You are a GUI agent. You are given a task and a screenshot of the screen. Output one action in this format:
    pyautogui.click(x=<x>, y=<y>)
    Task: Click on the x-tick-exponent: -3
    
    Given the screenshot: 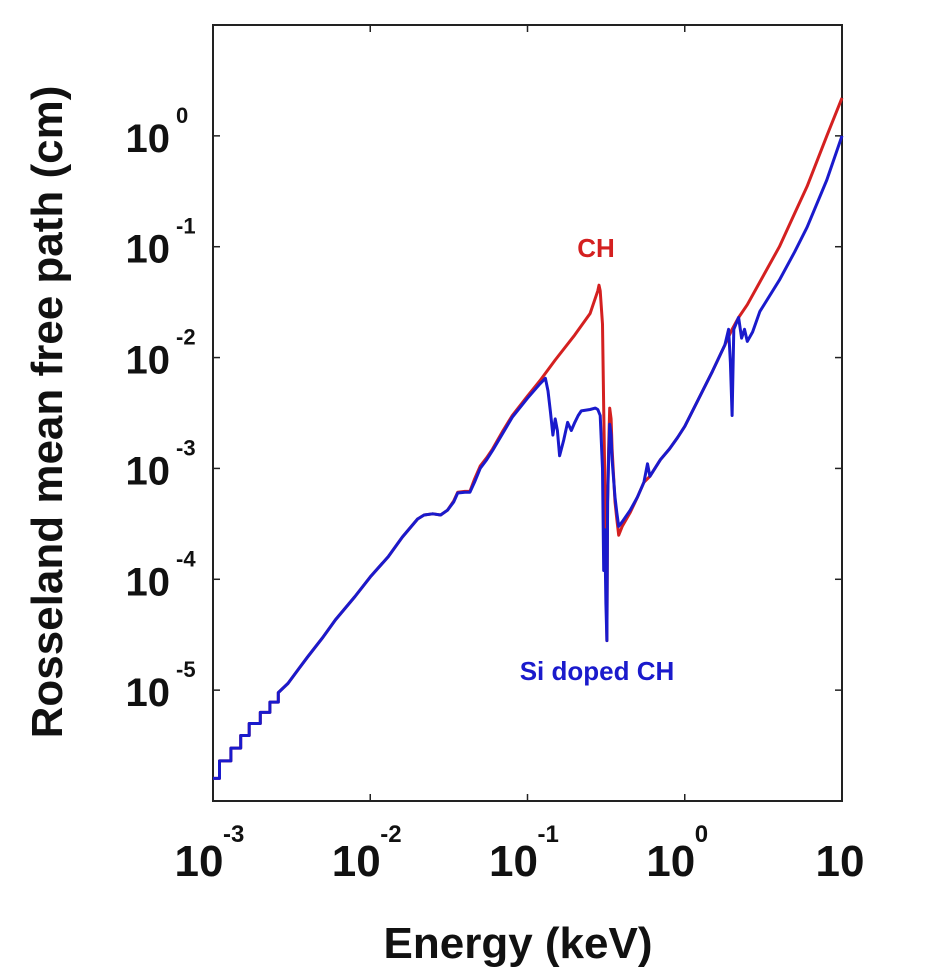 What is the action you would take?
    pyautogui.click(x=233, y=834)
    